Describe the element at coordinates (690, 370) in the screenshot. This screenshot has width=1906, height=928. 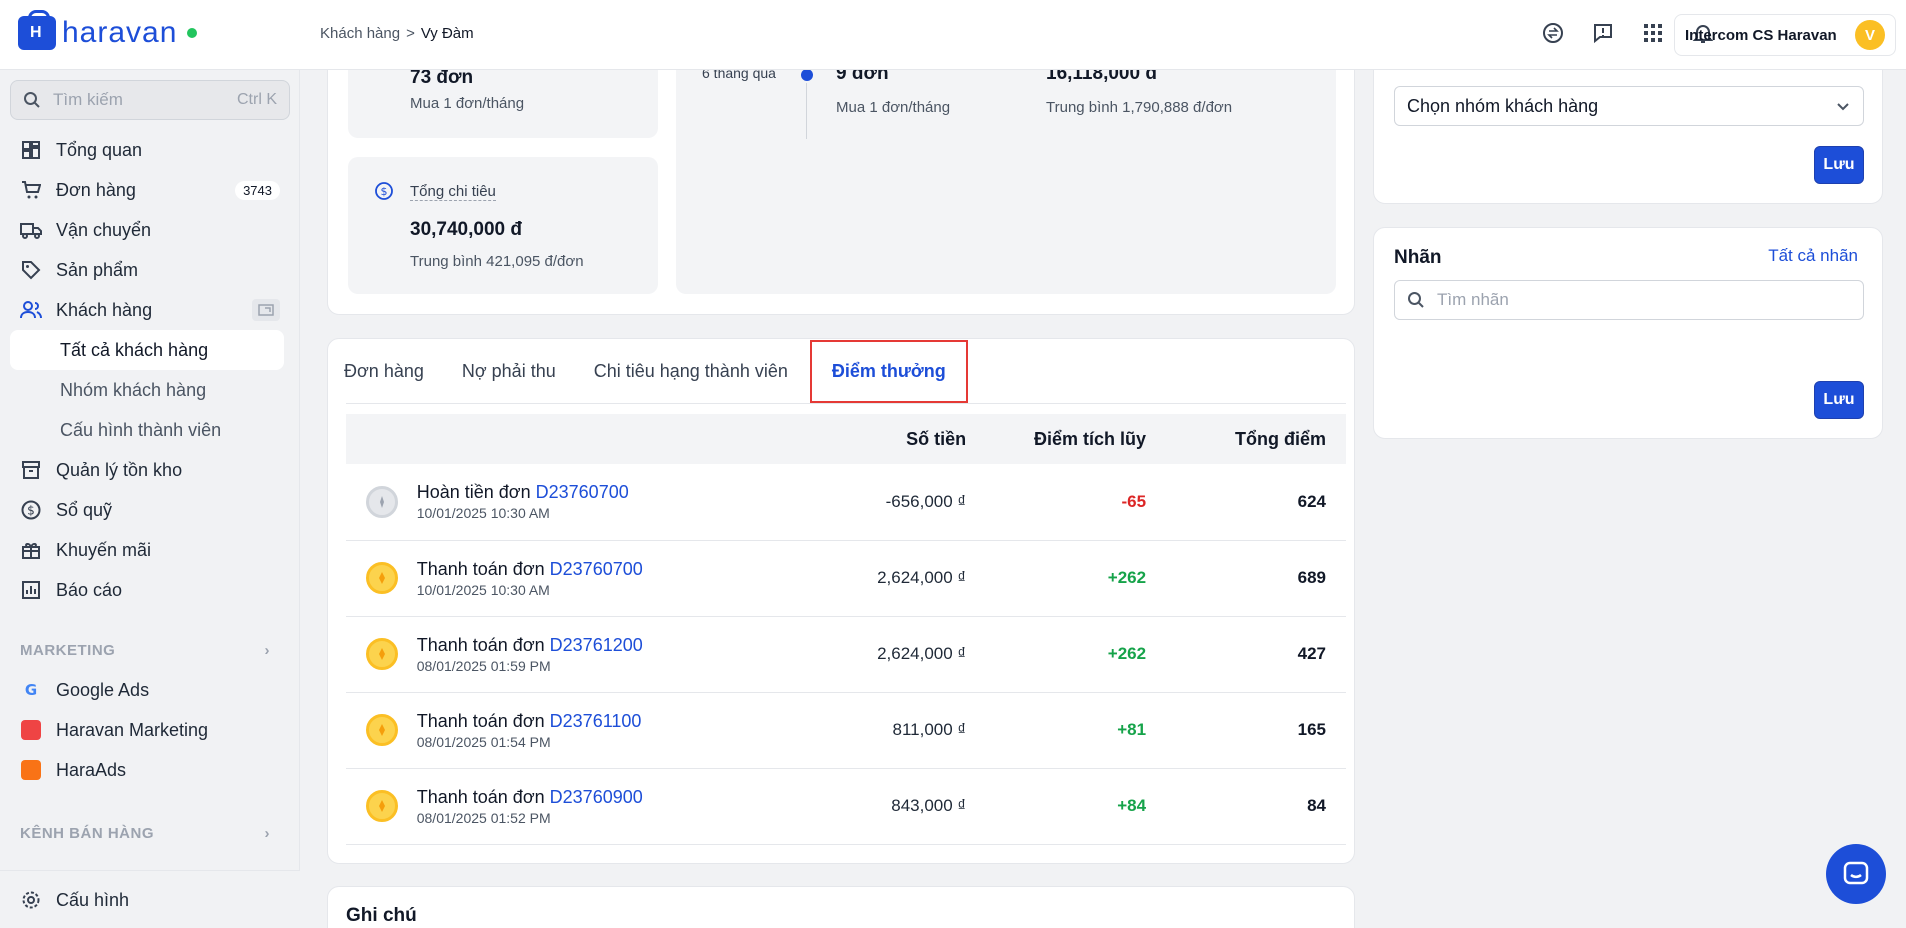
I see `tab-membership-spend: Chi tiêu hạng thành viên` at that location.